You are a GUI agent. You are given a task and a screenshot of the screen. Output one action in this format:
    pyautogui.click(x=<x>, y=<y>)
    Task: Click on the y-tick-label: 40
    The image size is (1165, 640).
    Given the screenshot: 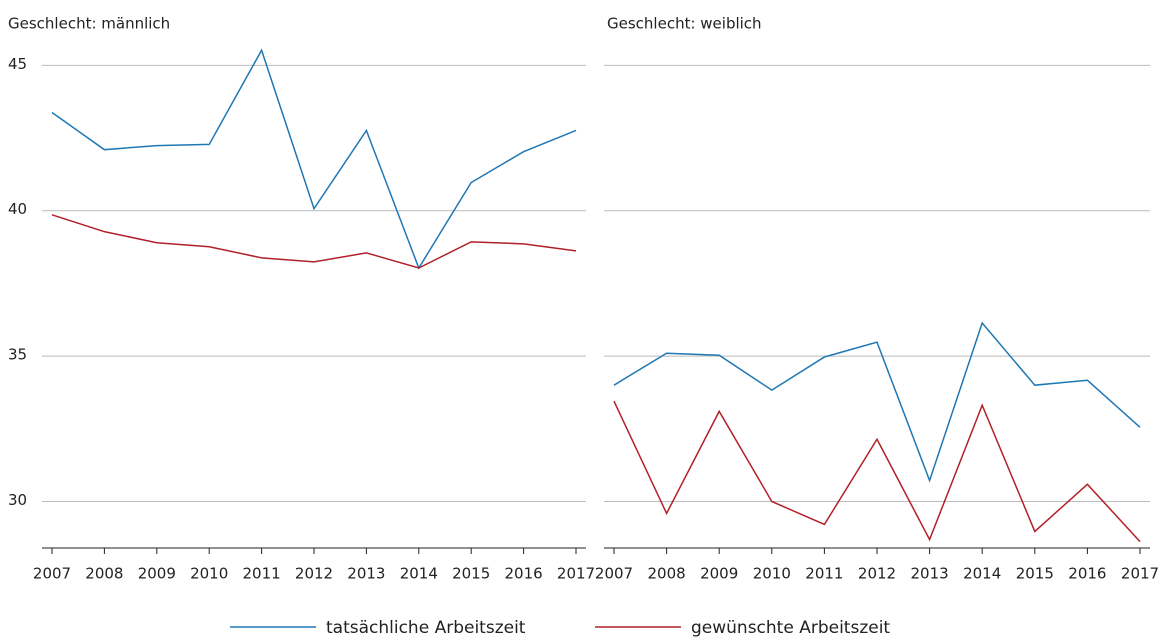 What is the action you would take?
    pyautogui.click(x=17, y=209)
    